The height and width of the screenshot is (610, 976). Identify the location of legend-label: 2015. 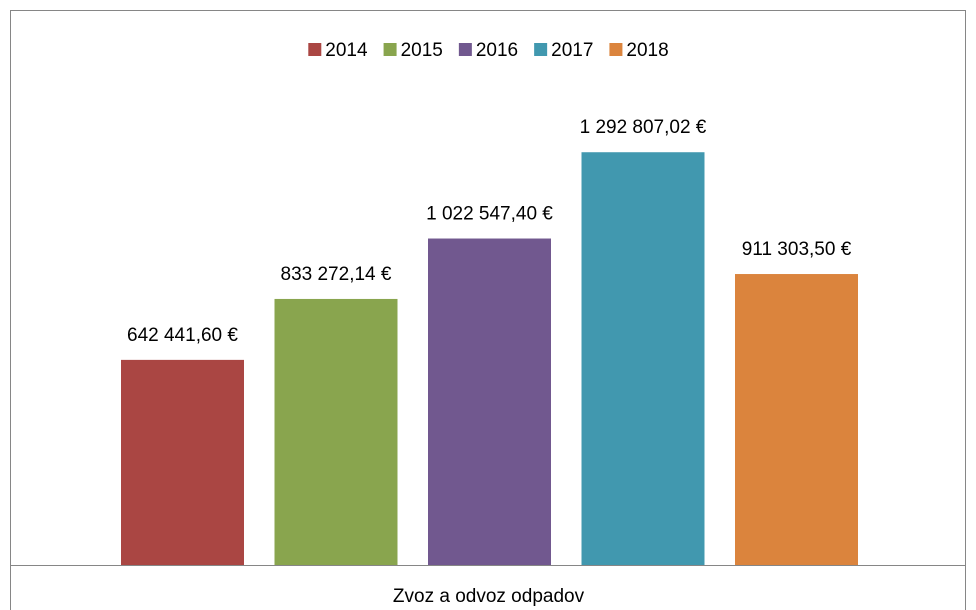
(422, 50).